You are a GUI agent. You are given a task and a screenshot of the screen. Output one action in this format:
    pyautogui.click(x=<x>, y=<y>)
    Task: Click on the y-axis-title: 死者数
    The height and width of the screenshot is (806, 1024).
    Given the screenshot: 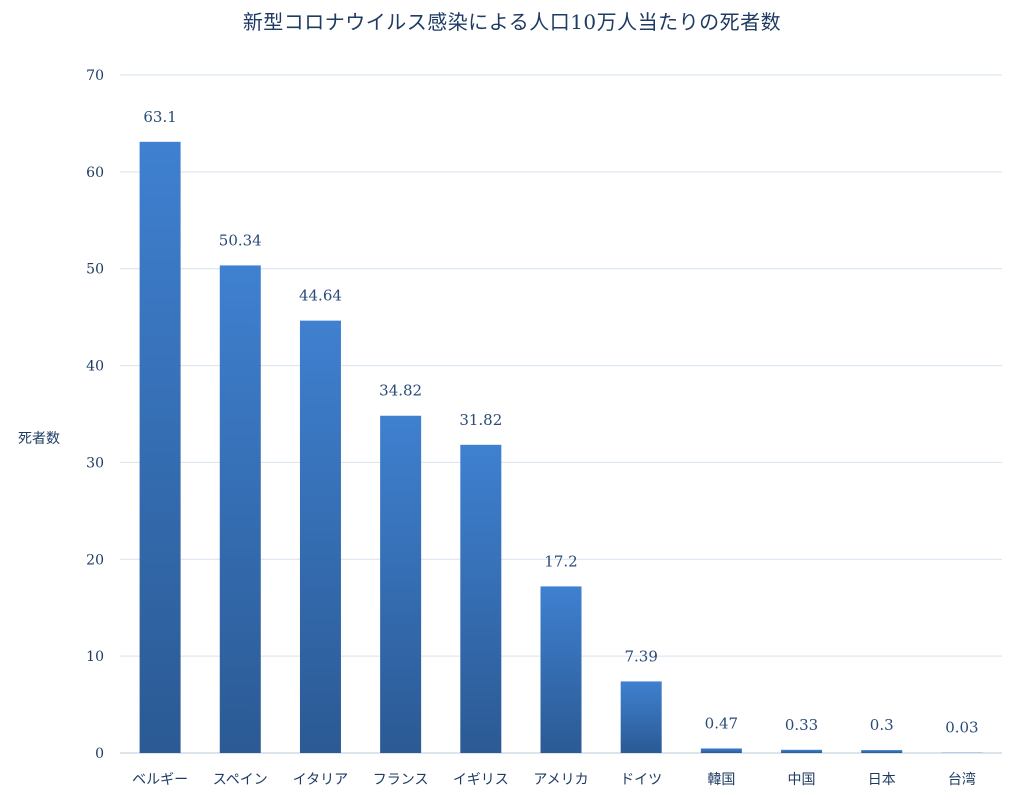 What is the action you would take?
    pyautogui.click(x=39, y=439)
    